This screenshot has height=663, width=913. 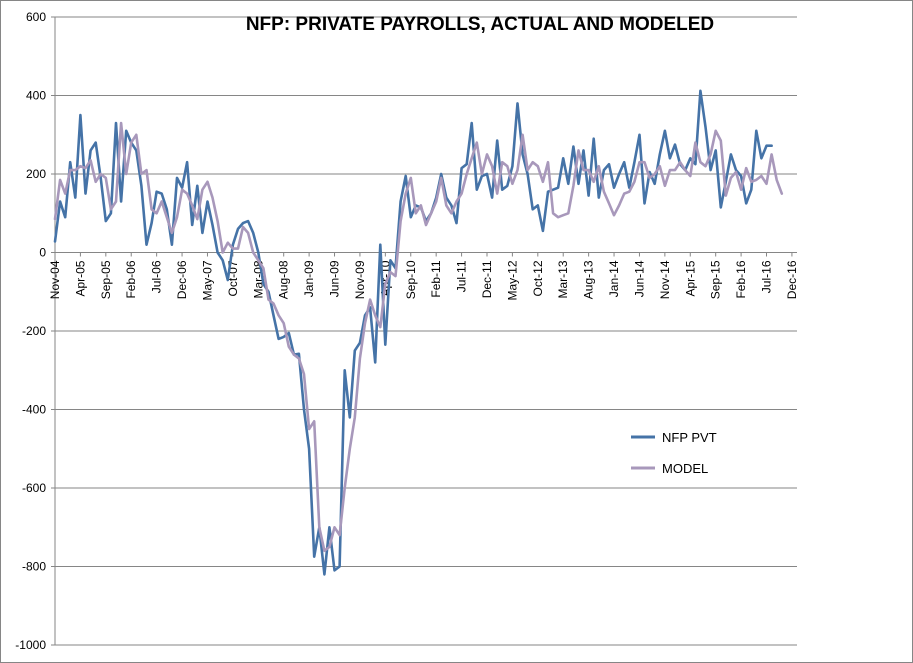 I want to click on legend: NFP PVT MODEL, so click(x=674, y=453).